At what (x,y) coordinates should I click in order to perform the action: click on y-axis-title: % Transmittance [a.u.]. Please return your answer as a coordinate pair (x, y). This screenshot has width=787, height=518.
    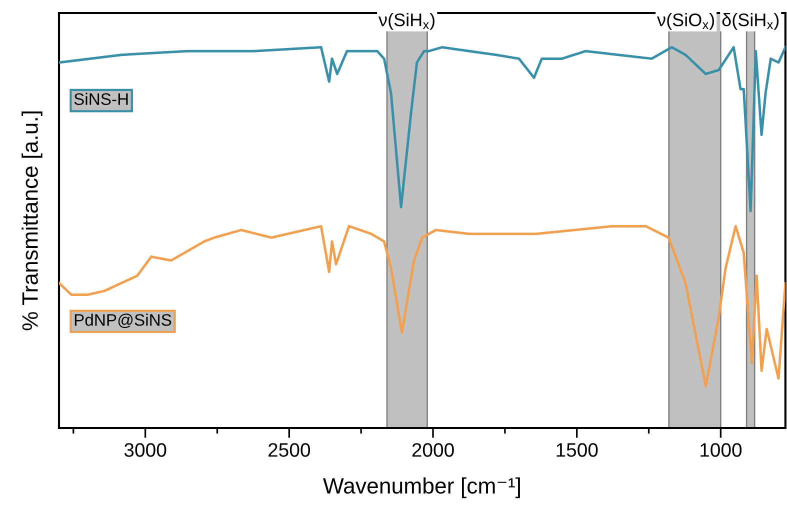
    Looking at the image, I should click on (32, 221).